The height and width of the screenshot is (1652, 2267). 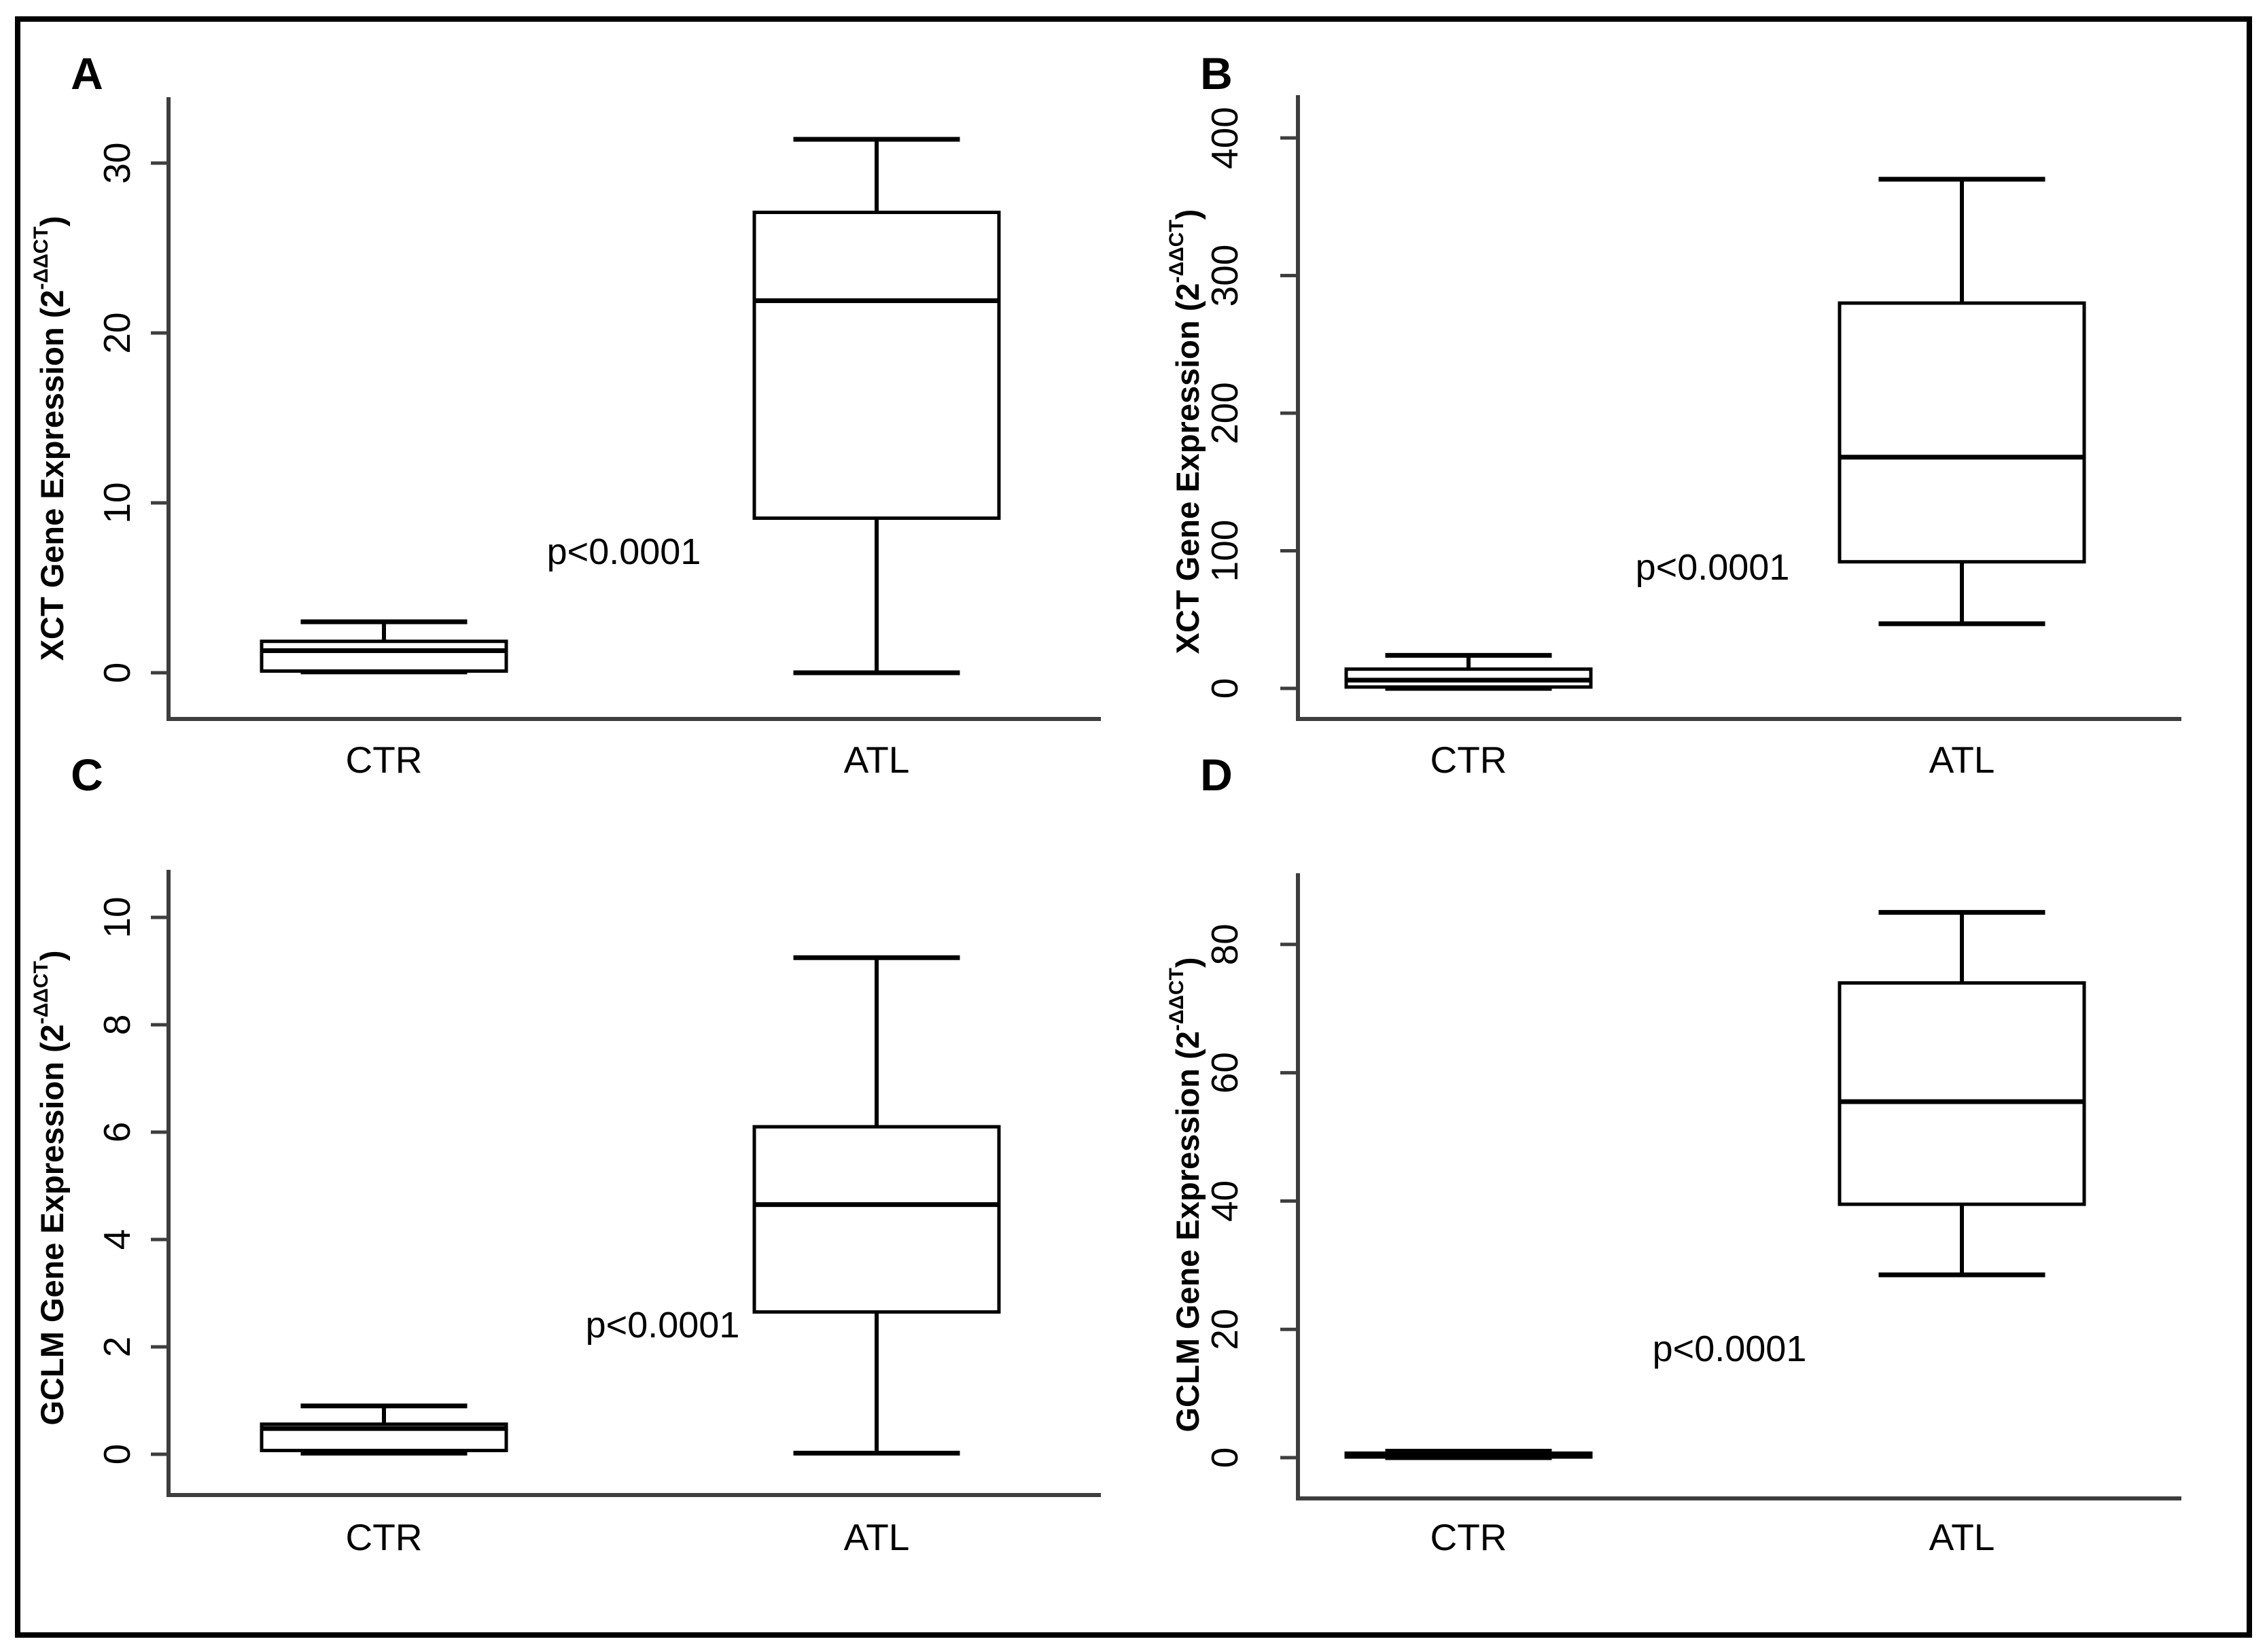 I want to click on y-tick-label: 2, so click(x=117, y=1347).